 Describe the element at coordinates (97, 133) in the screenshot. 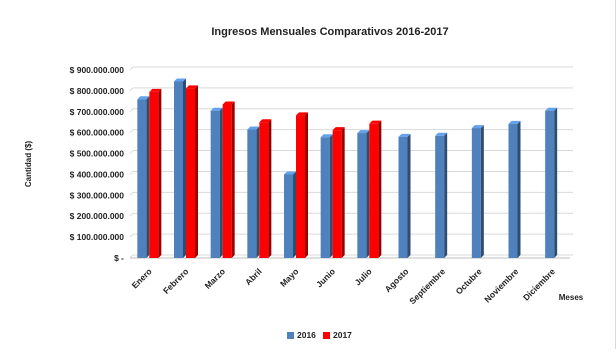

I see `y-tick-label: $ 600.000.000` at that location.